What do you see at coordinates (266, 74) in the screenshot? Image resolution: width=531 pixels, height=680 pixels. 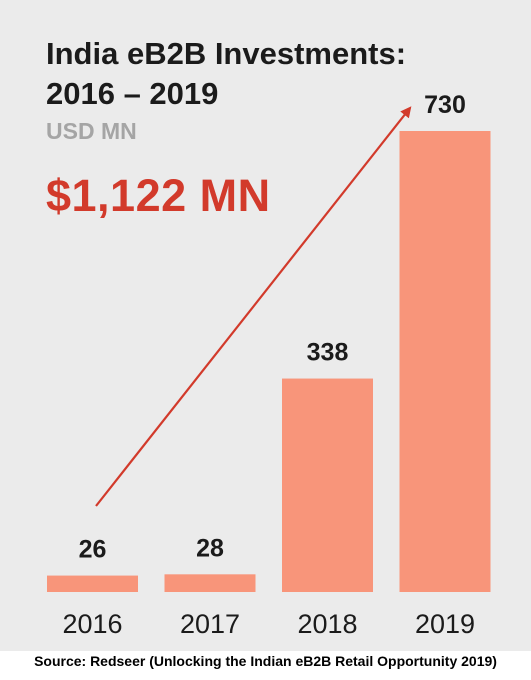 I see `chart-title: India eB2B Investments: 2016 – 2019` at bounding box center [266, 74].